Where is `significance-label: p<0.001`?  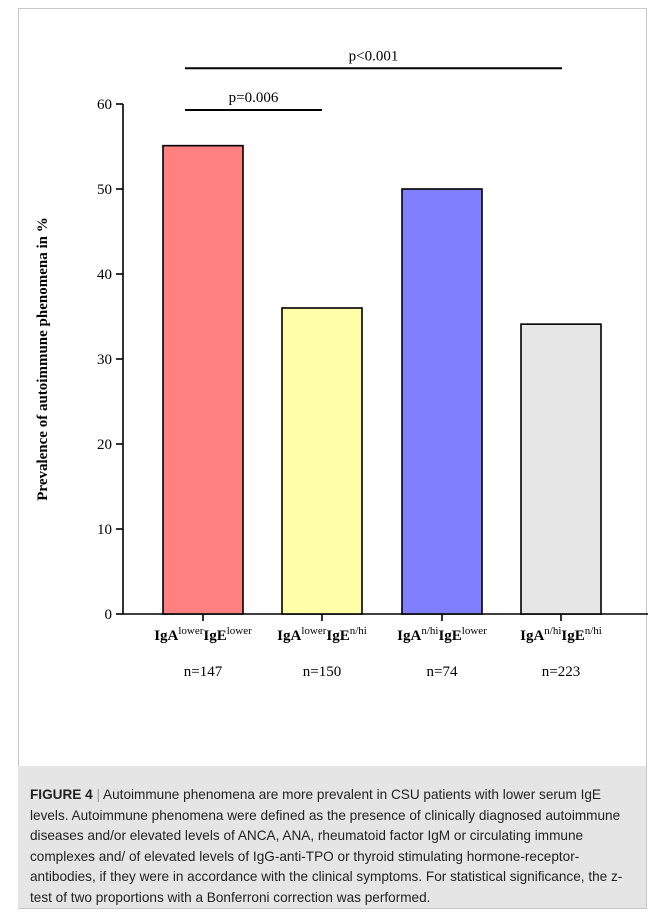
significance-label: p<0.001 is located at coordinates (374, 56).